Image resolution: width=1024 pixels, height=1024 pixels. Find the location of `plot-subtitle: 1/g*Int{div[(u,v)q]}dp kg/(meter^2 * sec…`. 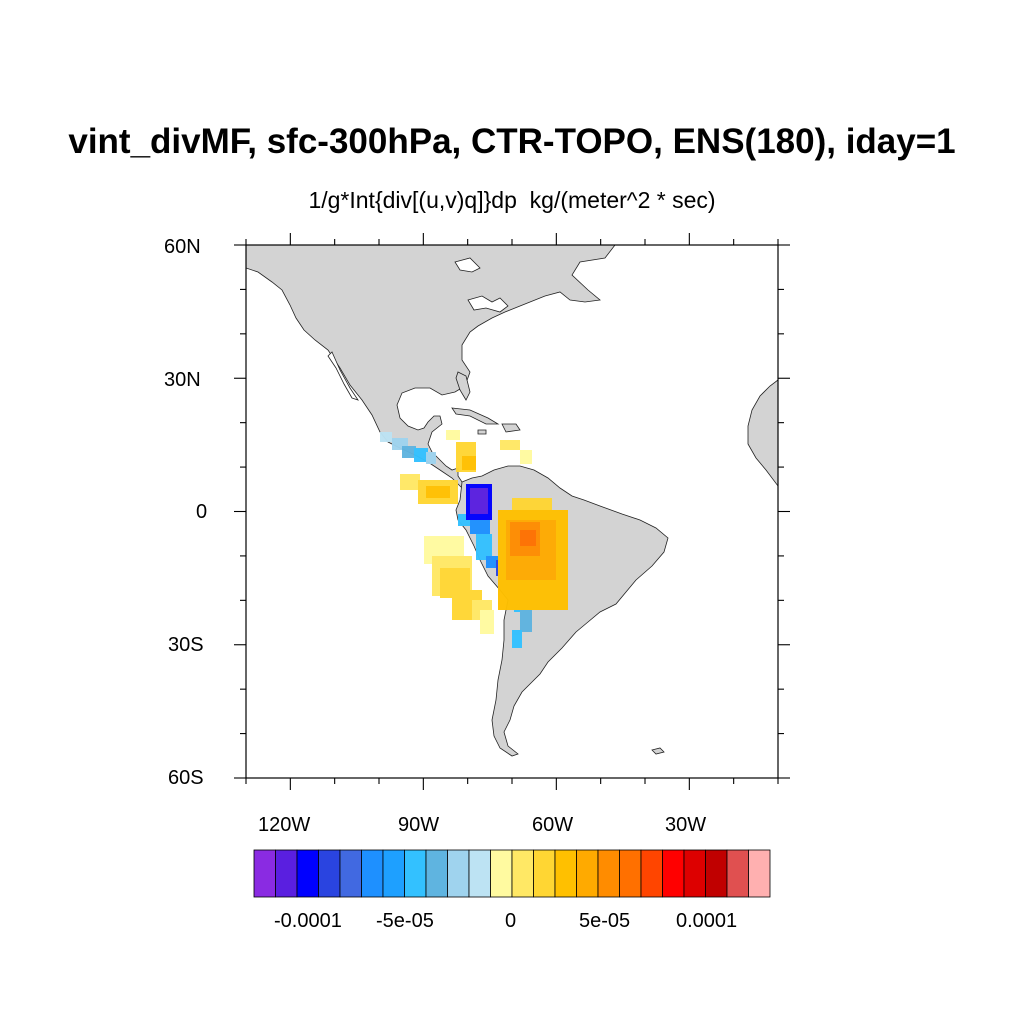

plot-subtitle: 1/g*Int{div[(u,v)q]}dp kg/(meter^2 * sec… is located at coordinates (512, 200).